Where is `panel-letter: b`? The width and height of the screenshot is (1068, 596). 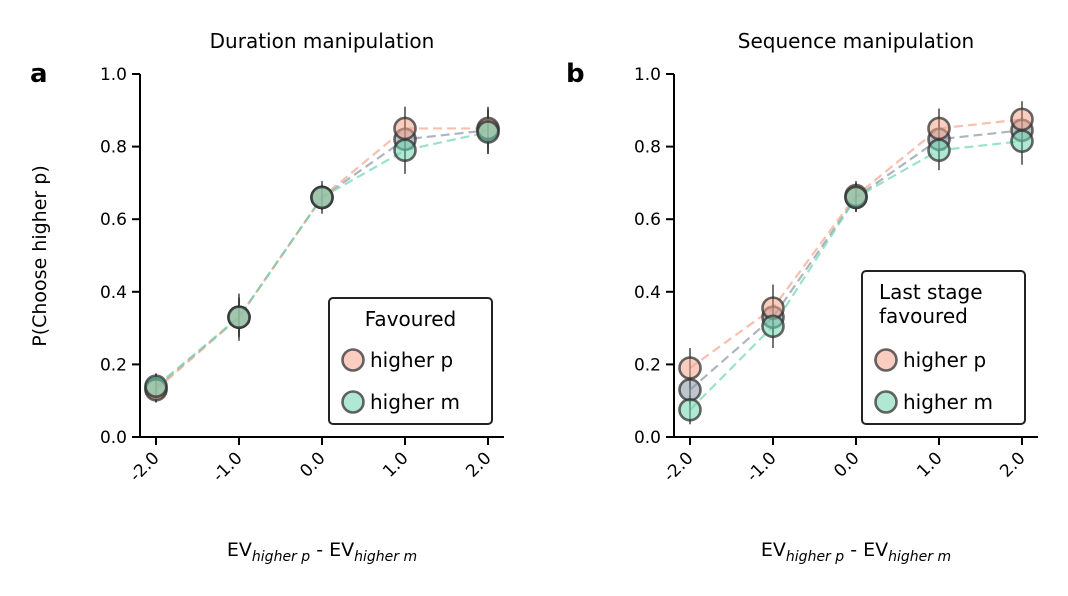 panel-letter: b is located at coordinates (575, 74).